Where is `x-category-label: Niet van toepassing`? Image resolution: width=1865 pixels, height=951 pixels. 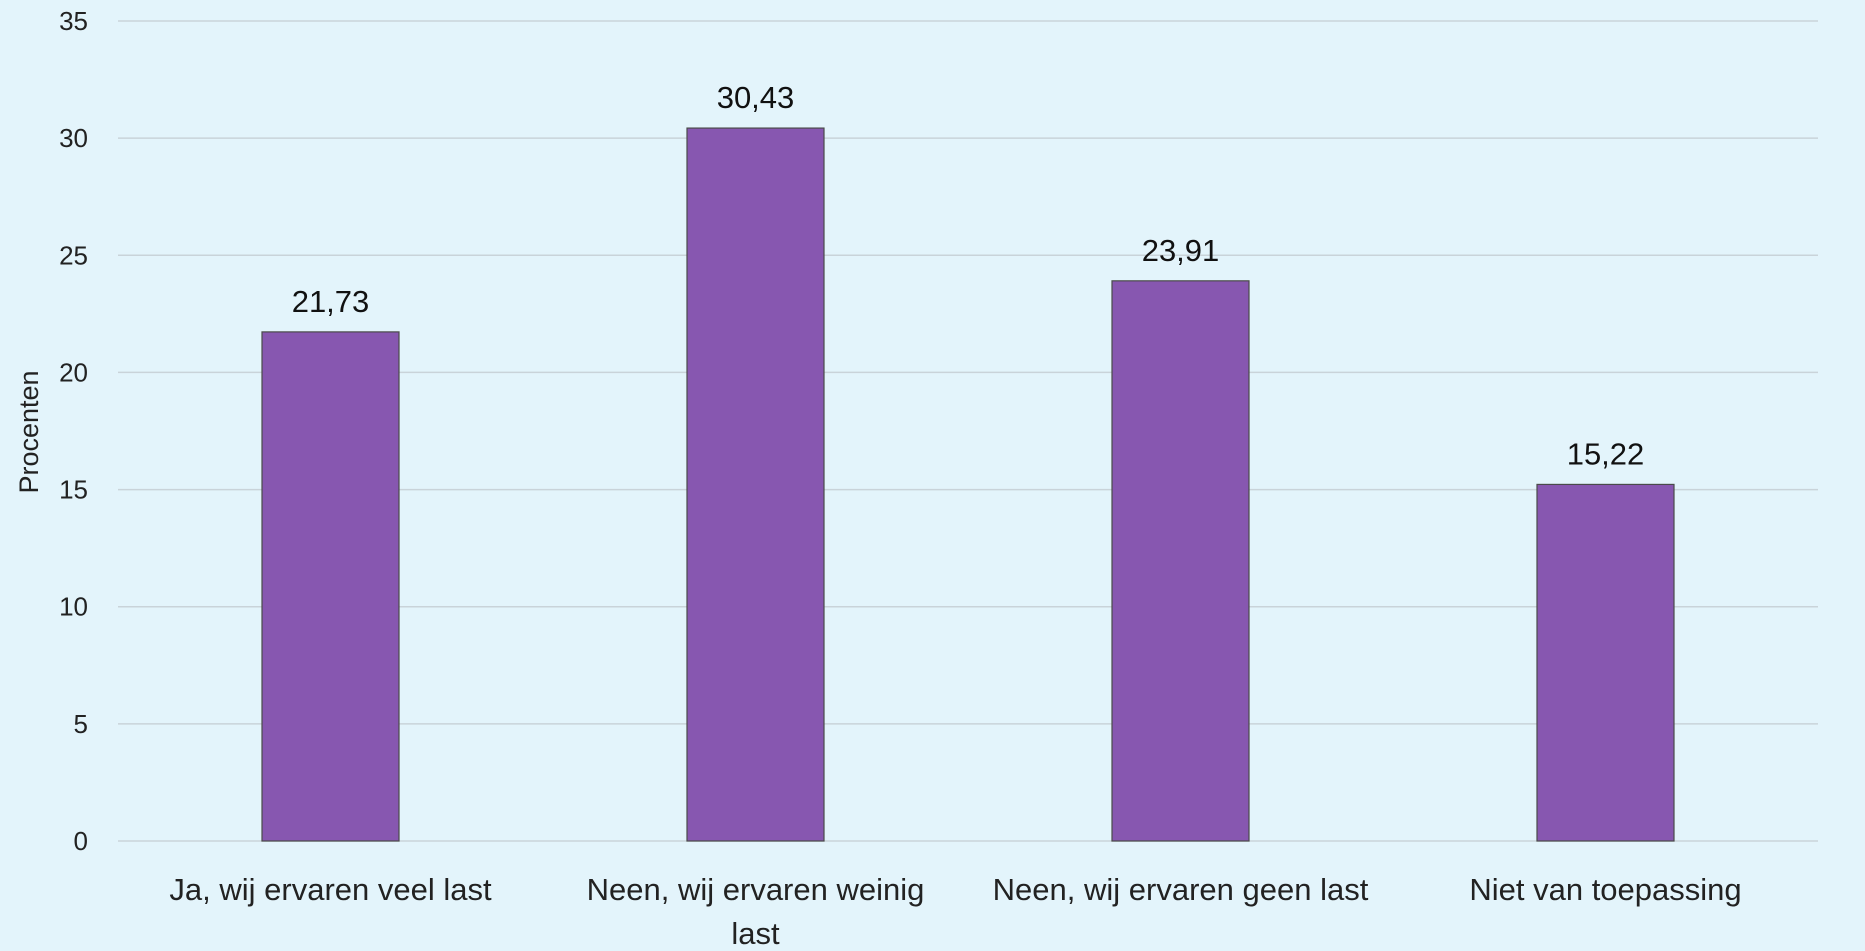 x-category-label: Niet van toepassing is located at coordinates (1605, 889).